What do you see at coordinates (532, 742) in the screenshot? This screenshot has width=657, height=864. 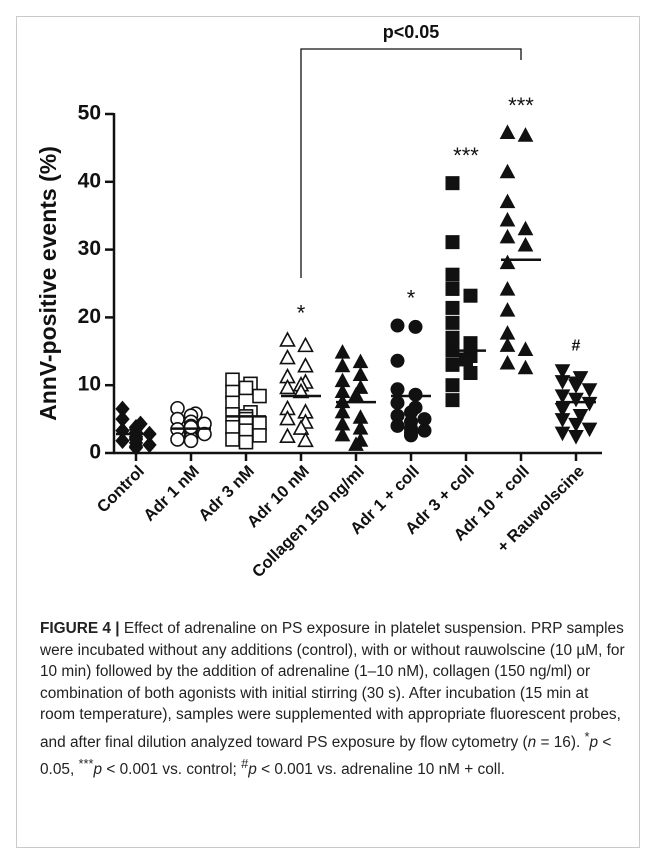 I see `caption-n-var: n` at bounding box center [532, 742].